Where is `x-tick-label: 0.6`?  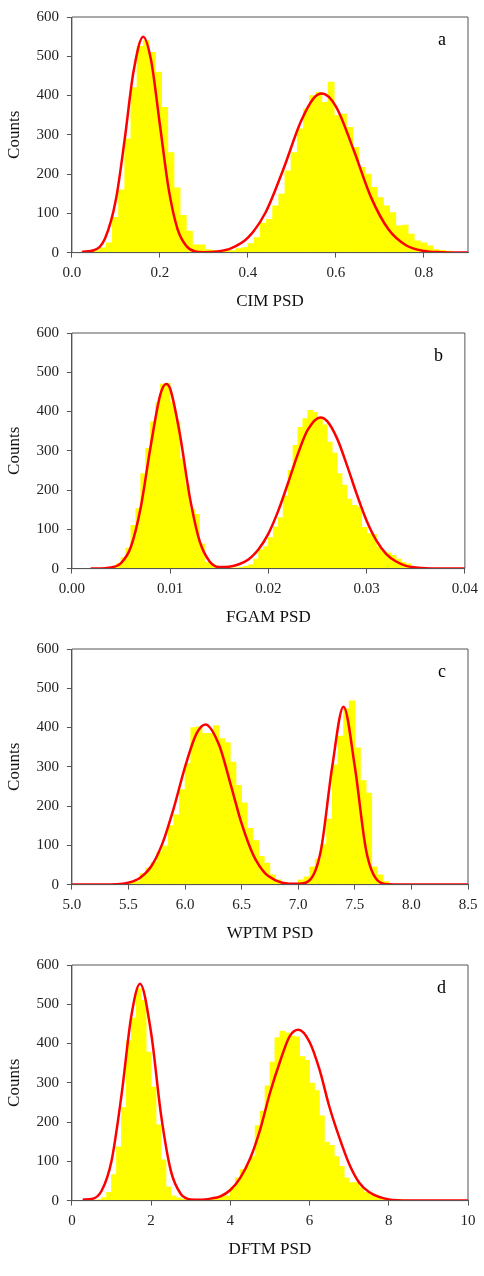
x-tick-label: 0.6 is located at coordinates (336, 271).